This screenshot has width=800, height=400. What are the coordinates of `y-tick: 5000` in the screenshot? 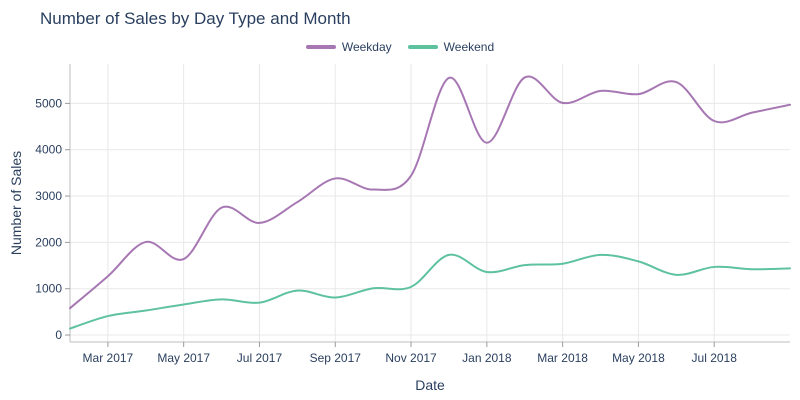 It's located at (52, 103).